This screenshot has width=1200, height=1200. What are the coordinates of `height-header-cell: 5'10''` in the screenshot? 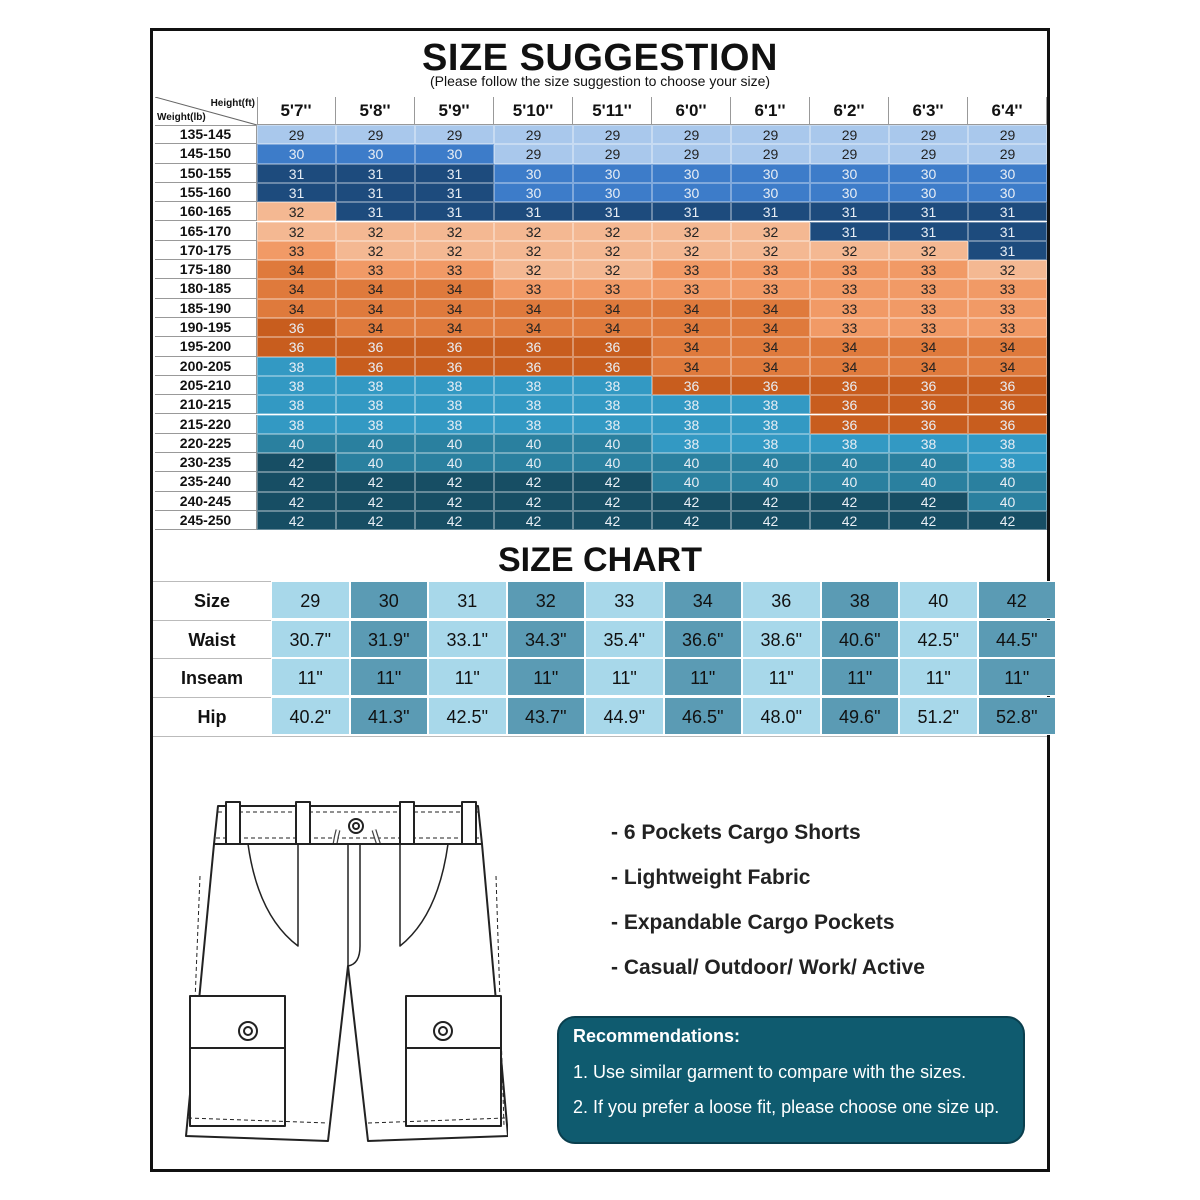 It's located at (533, 111).